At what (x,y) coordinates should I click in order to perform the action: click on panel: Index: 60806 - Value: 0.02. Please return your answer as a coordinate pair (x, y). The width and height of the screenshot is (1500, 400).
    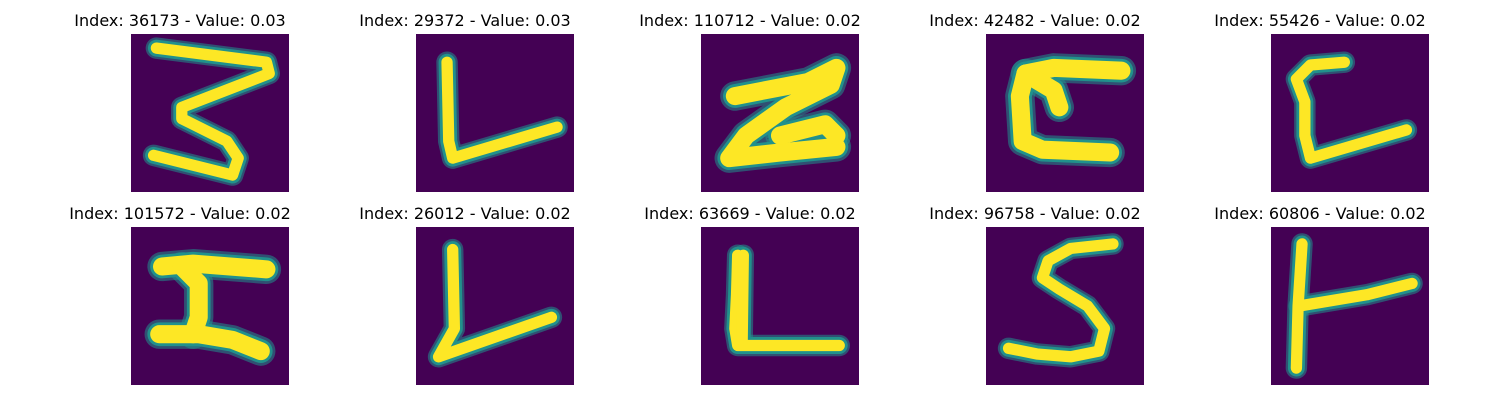
    Looking at the image, I should click on (1320, 289).